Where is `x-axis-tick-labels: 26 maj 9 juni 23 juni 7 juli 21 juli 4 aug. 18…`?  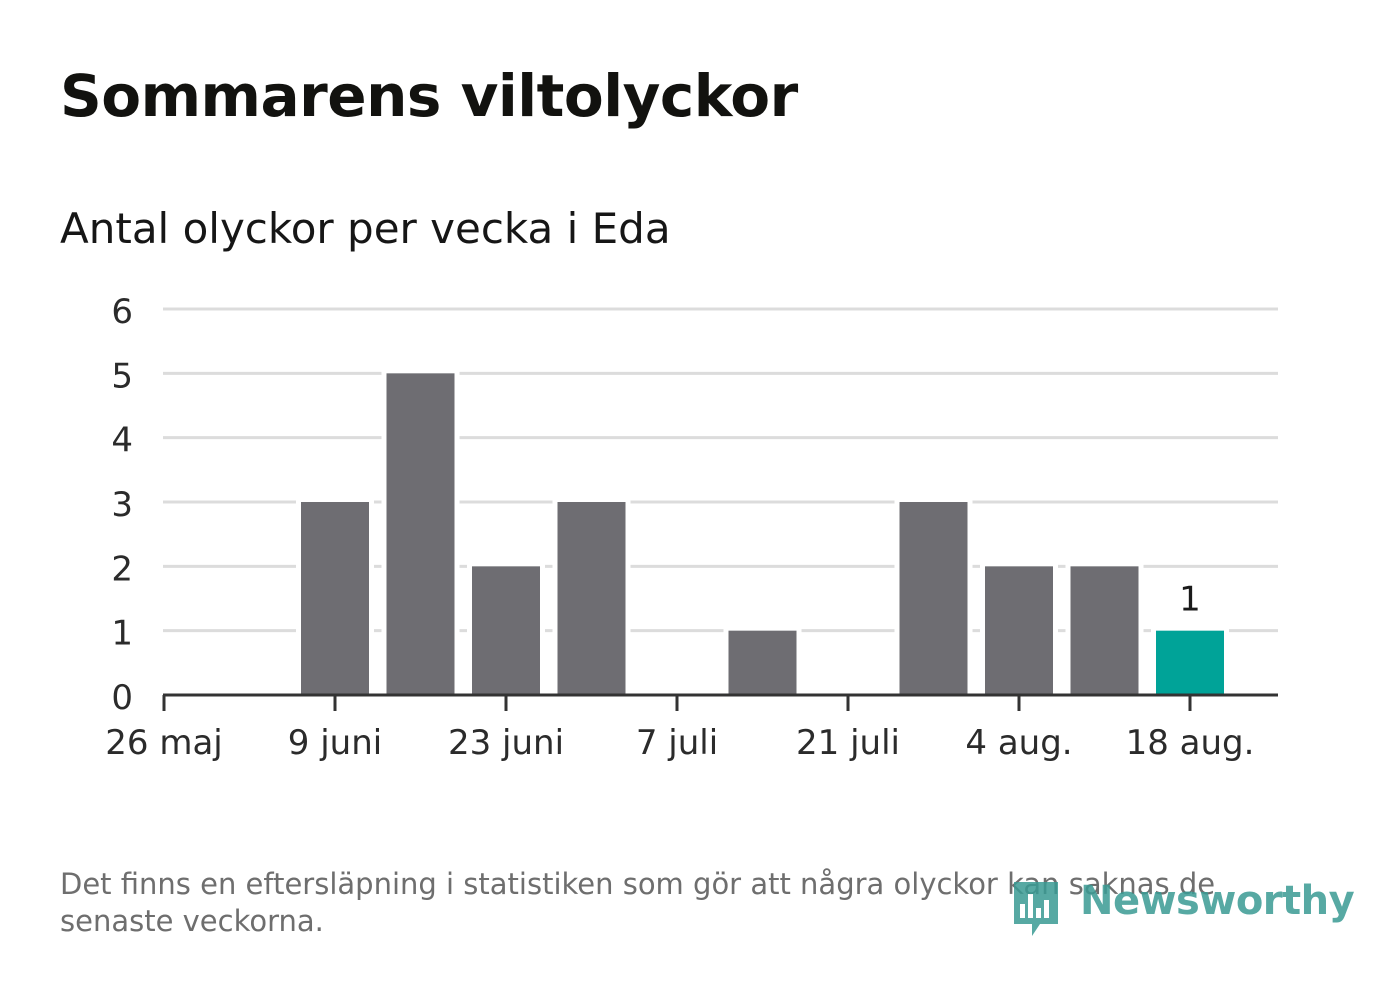
x-axis-tick-labels: 26 maj 9 juni 23 juni 7 juli 21 juli 4 aug. 18… is located at coordinates (679, 743).